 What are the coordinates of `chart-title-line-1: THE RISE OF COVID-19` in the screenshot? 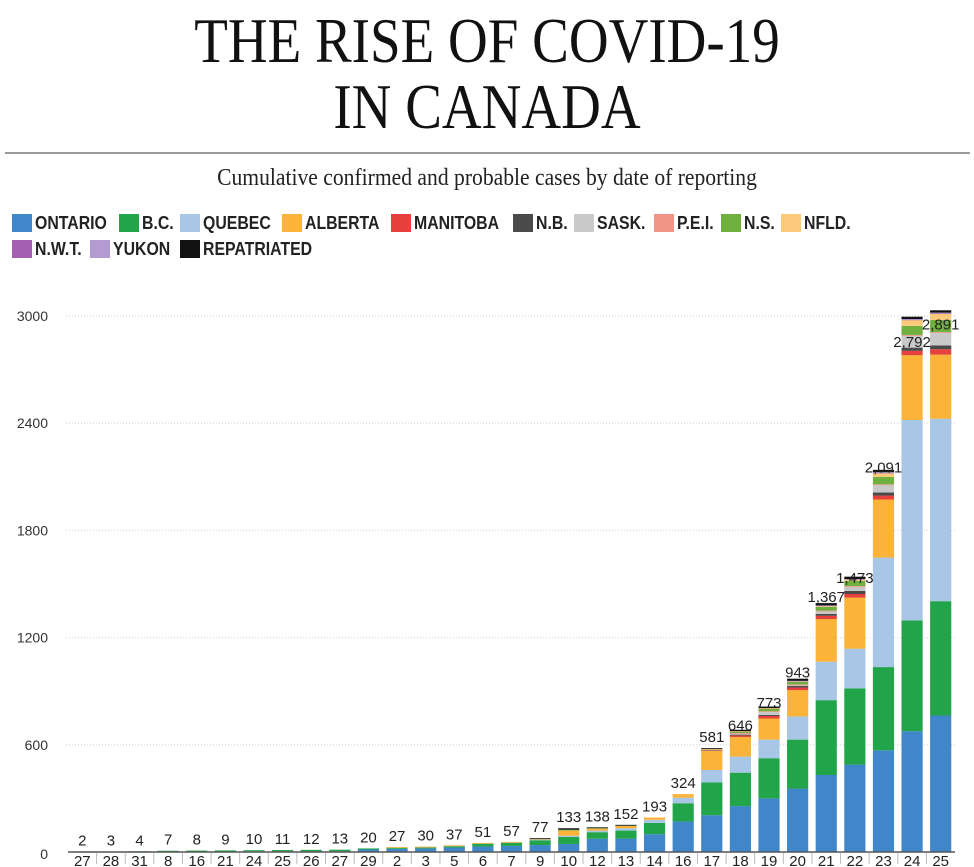 It's located at (487, 40).